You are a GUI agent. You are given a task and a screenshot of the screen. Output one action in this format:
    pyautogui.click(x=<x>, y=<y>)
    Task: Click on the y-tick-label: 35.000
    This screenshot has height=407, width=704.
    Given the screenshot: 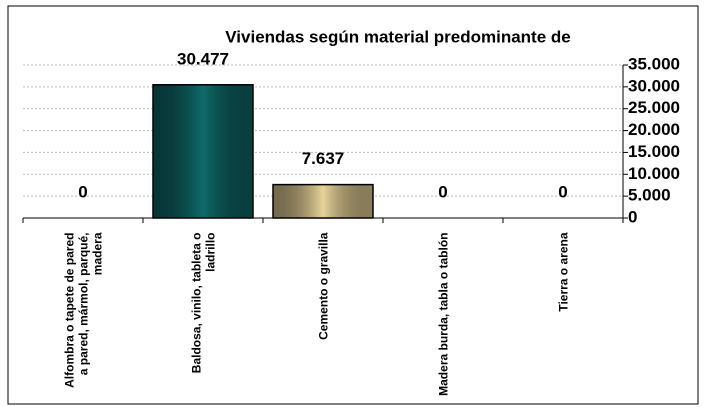 What is the action you would take?
    pyautogui.click(x=654, y=63)
    